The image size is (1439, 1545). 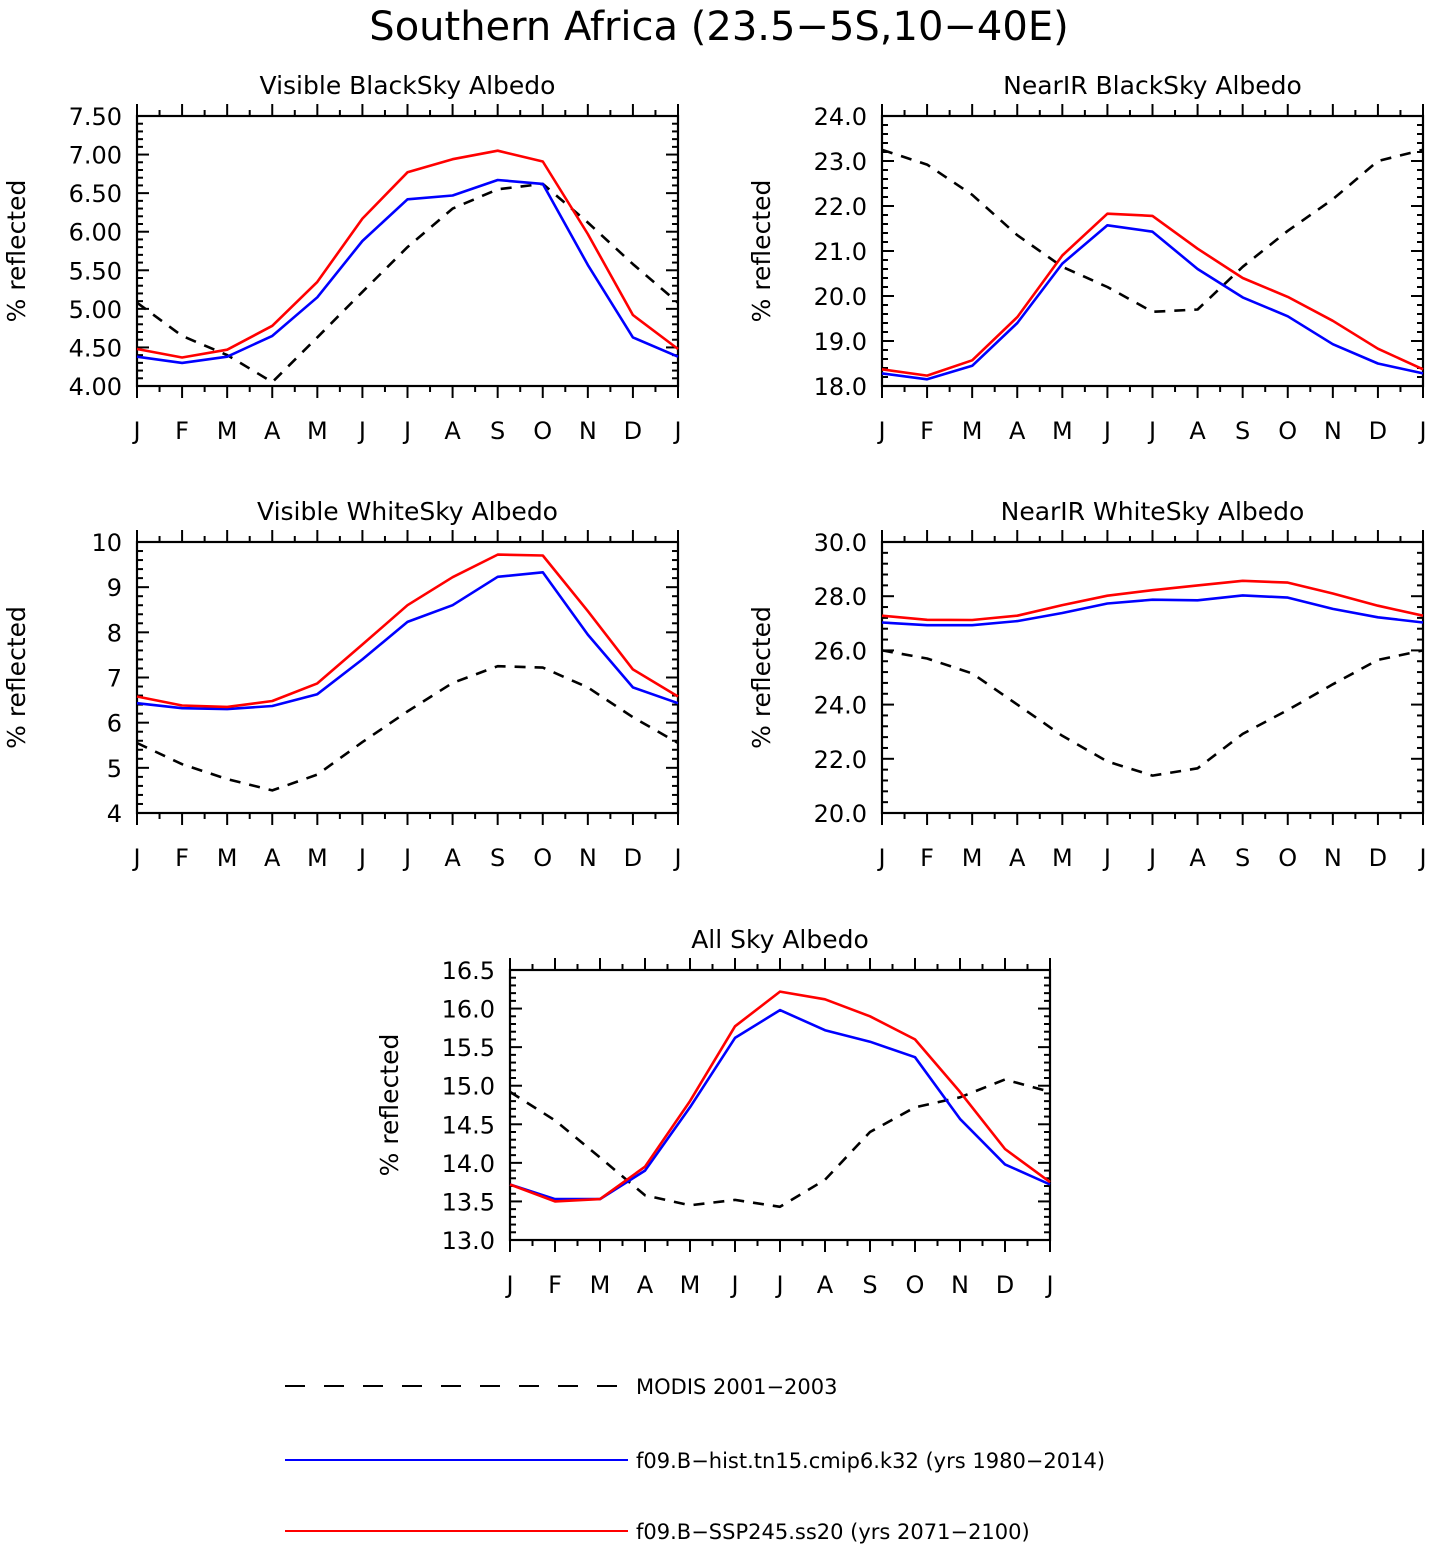 I want to click on y-tick-label: 6.00, so click(x=95, y=233).